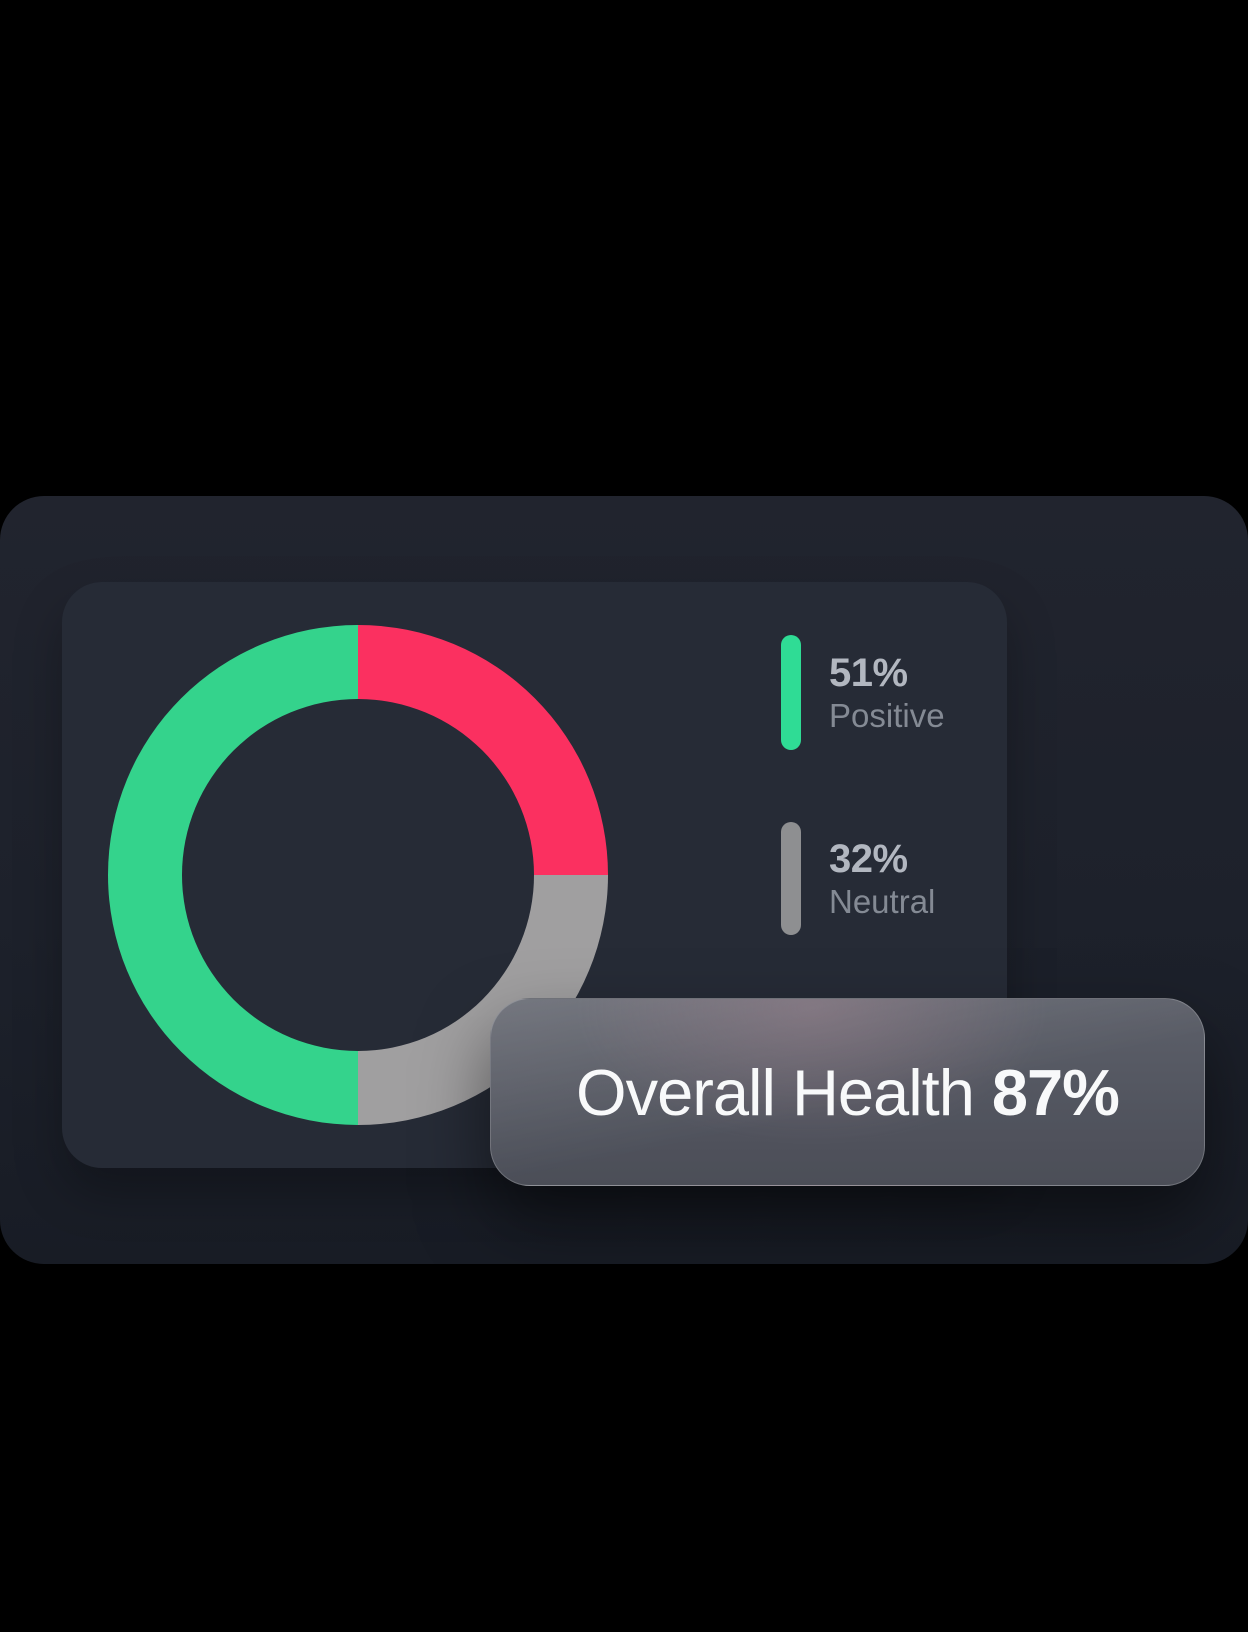 The width and height of the screenshot is (1248, 1632). Describe the element at coordinates (887, 715) in the screenshot. I see `positive-label: Positive` at that location.